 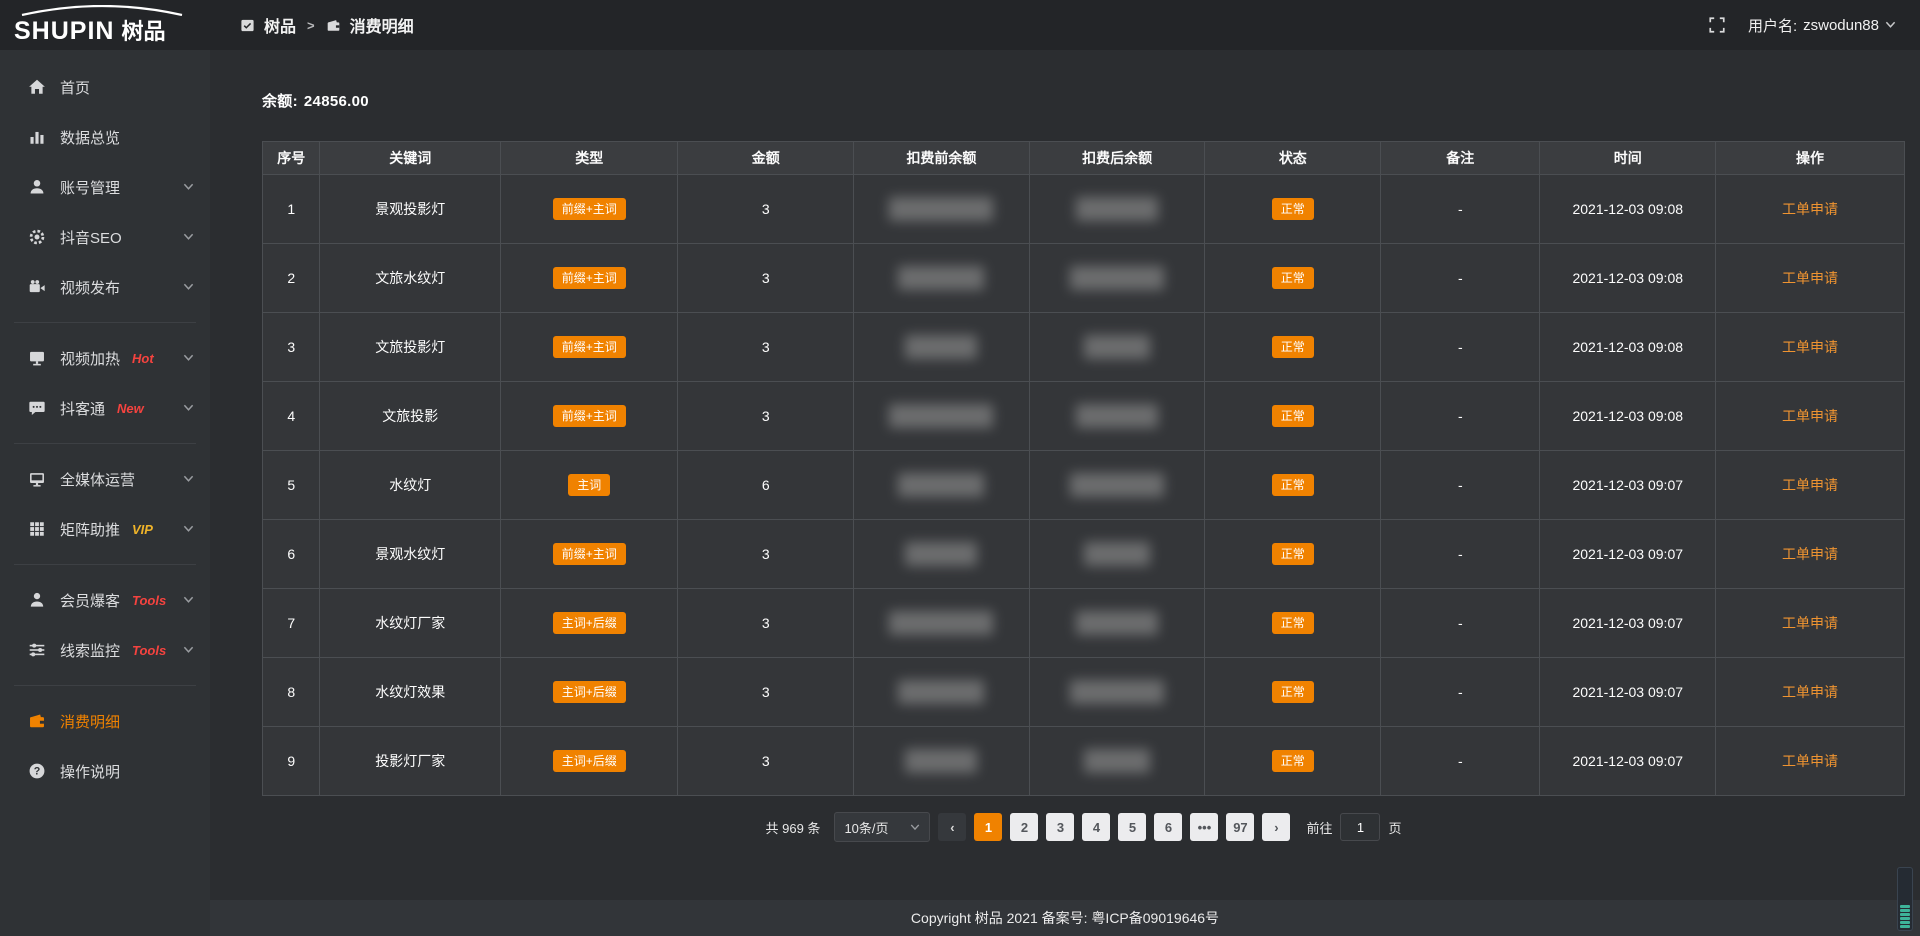 What do you see at coordinates (37, 529) in the screenshot?
I see `grid-icon` at bounding box center [37, 529].